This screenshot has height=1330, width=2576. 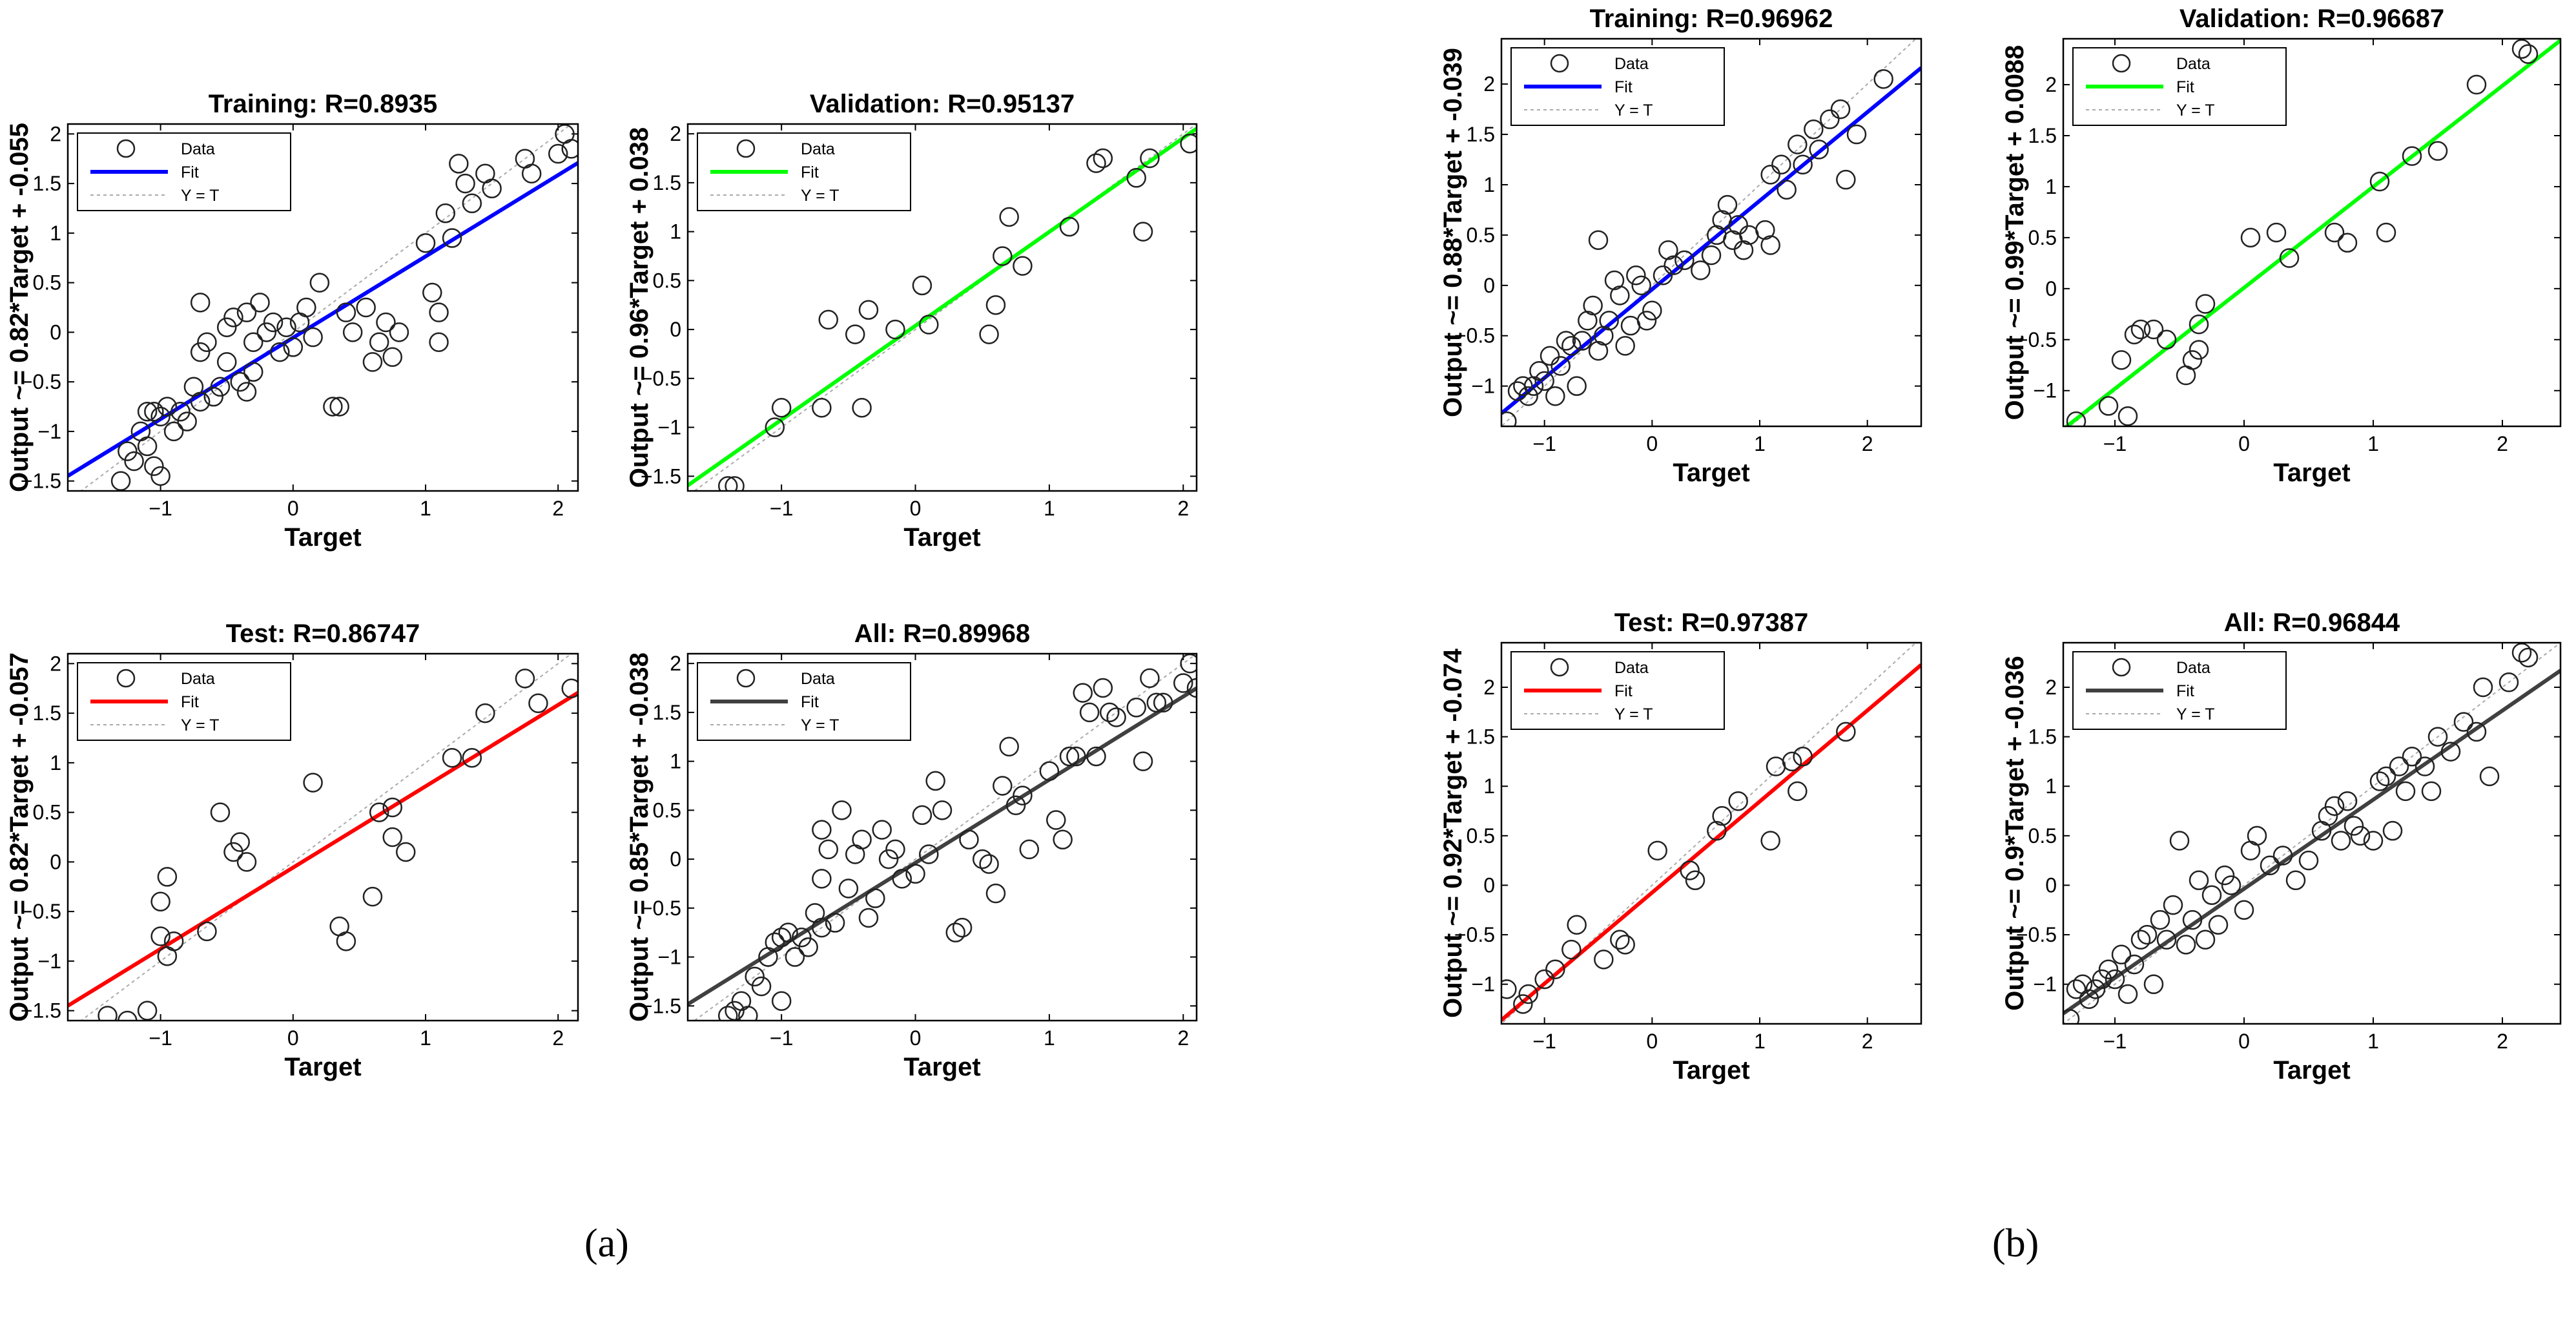 I want to click on y-tick-label: 1.5, so click(x=47, y=184).